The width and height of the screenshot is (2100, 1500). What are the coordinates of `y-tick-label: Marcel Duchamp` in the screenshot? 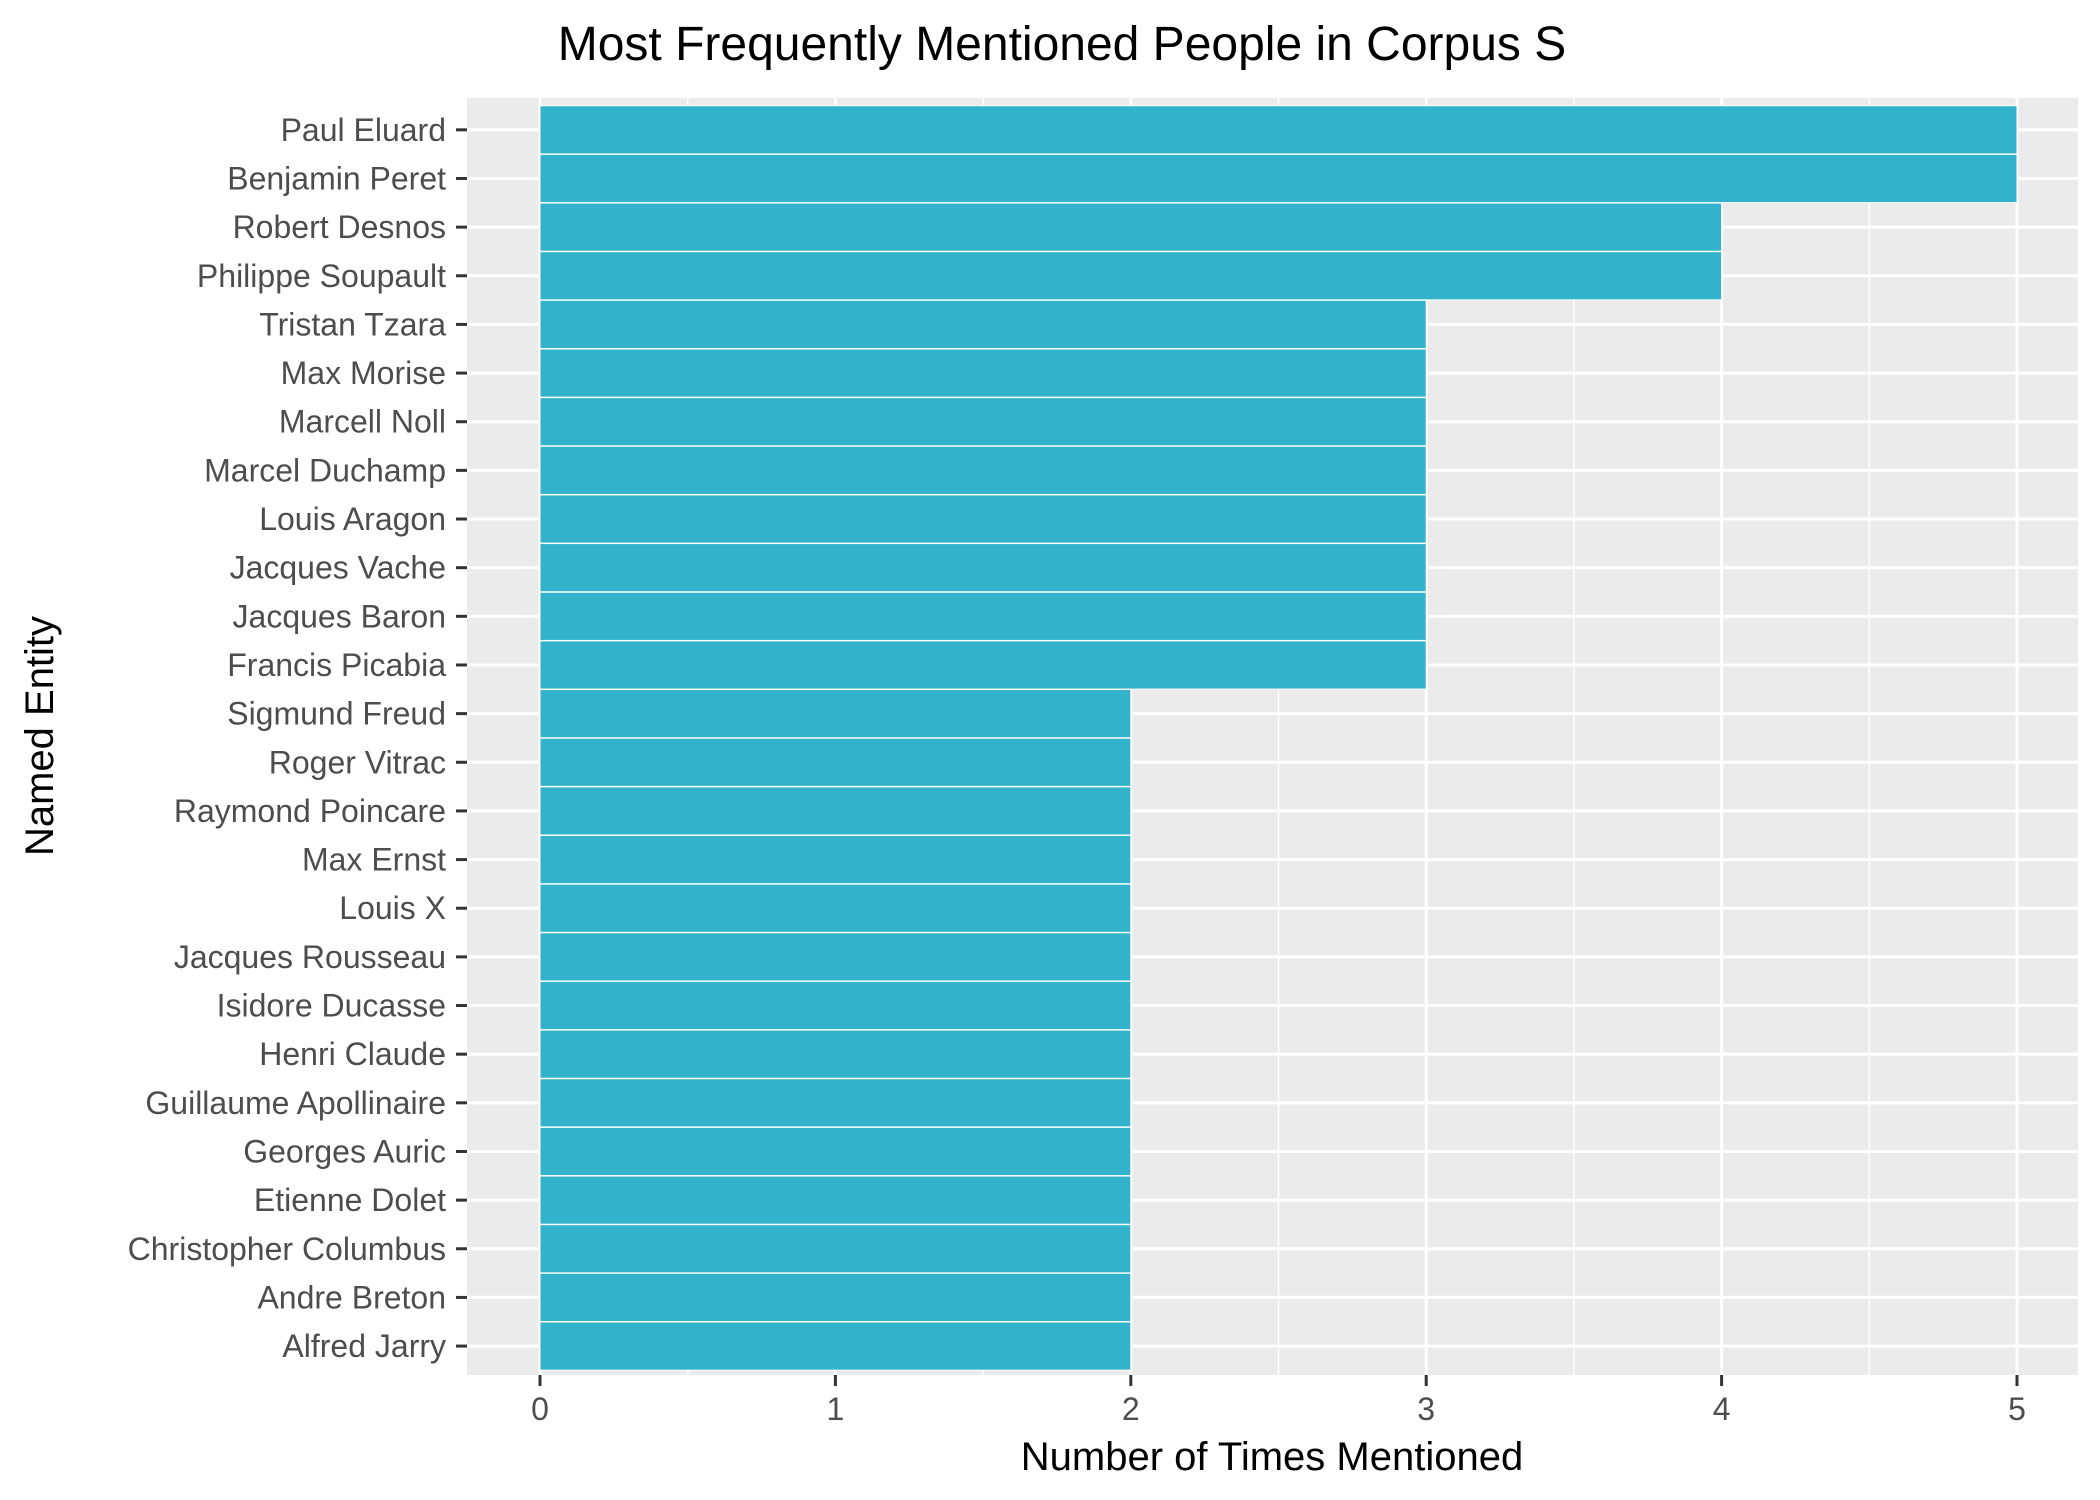 It's located at (325, 470).